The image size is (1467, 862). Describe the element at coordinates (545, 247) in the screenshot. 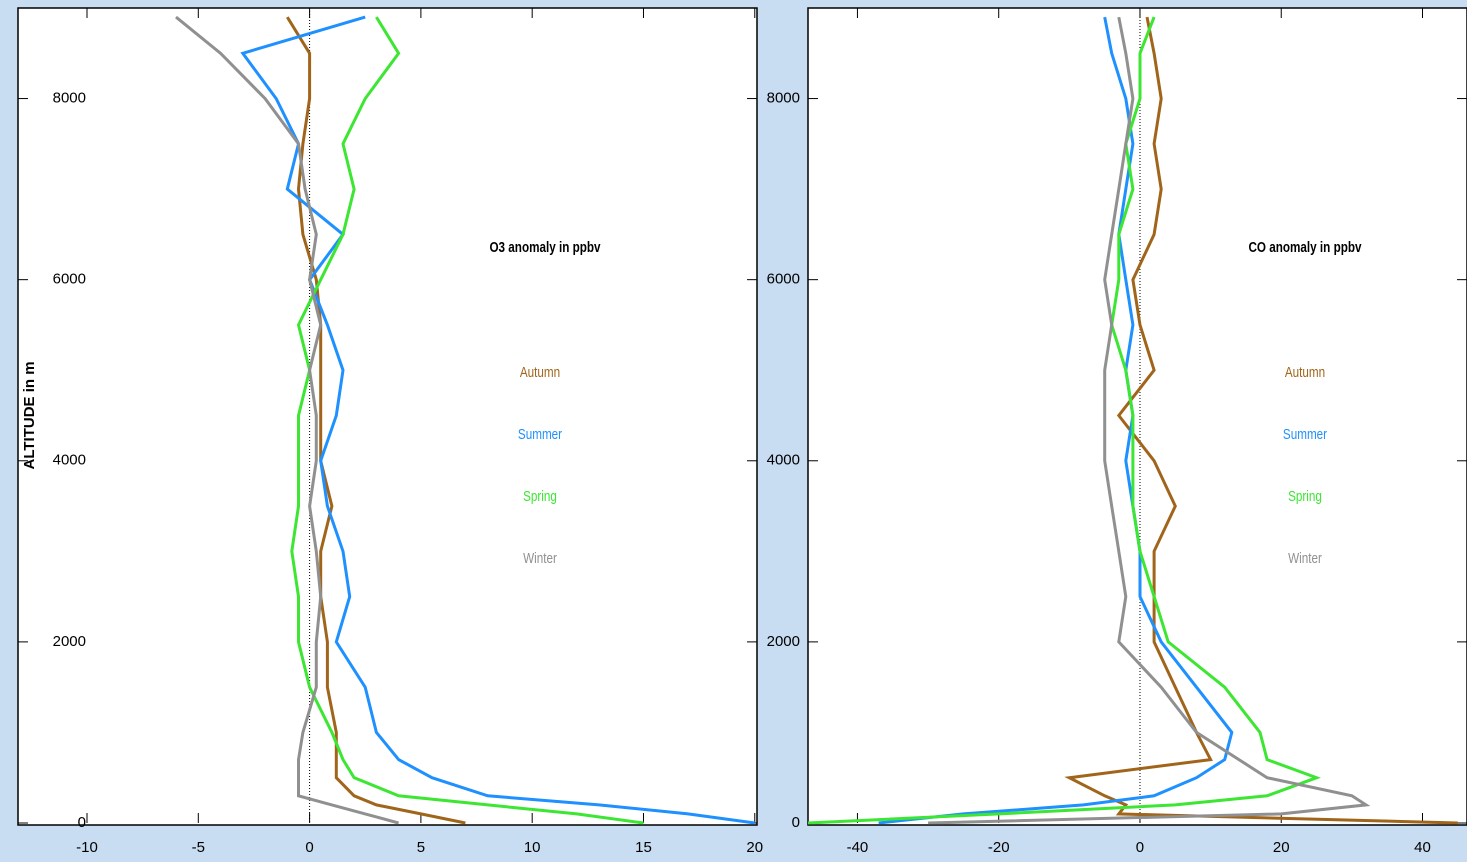

I see `chart-title: O3 anomaly in ppbv` at that location.